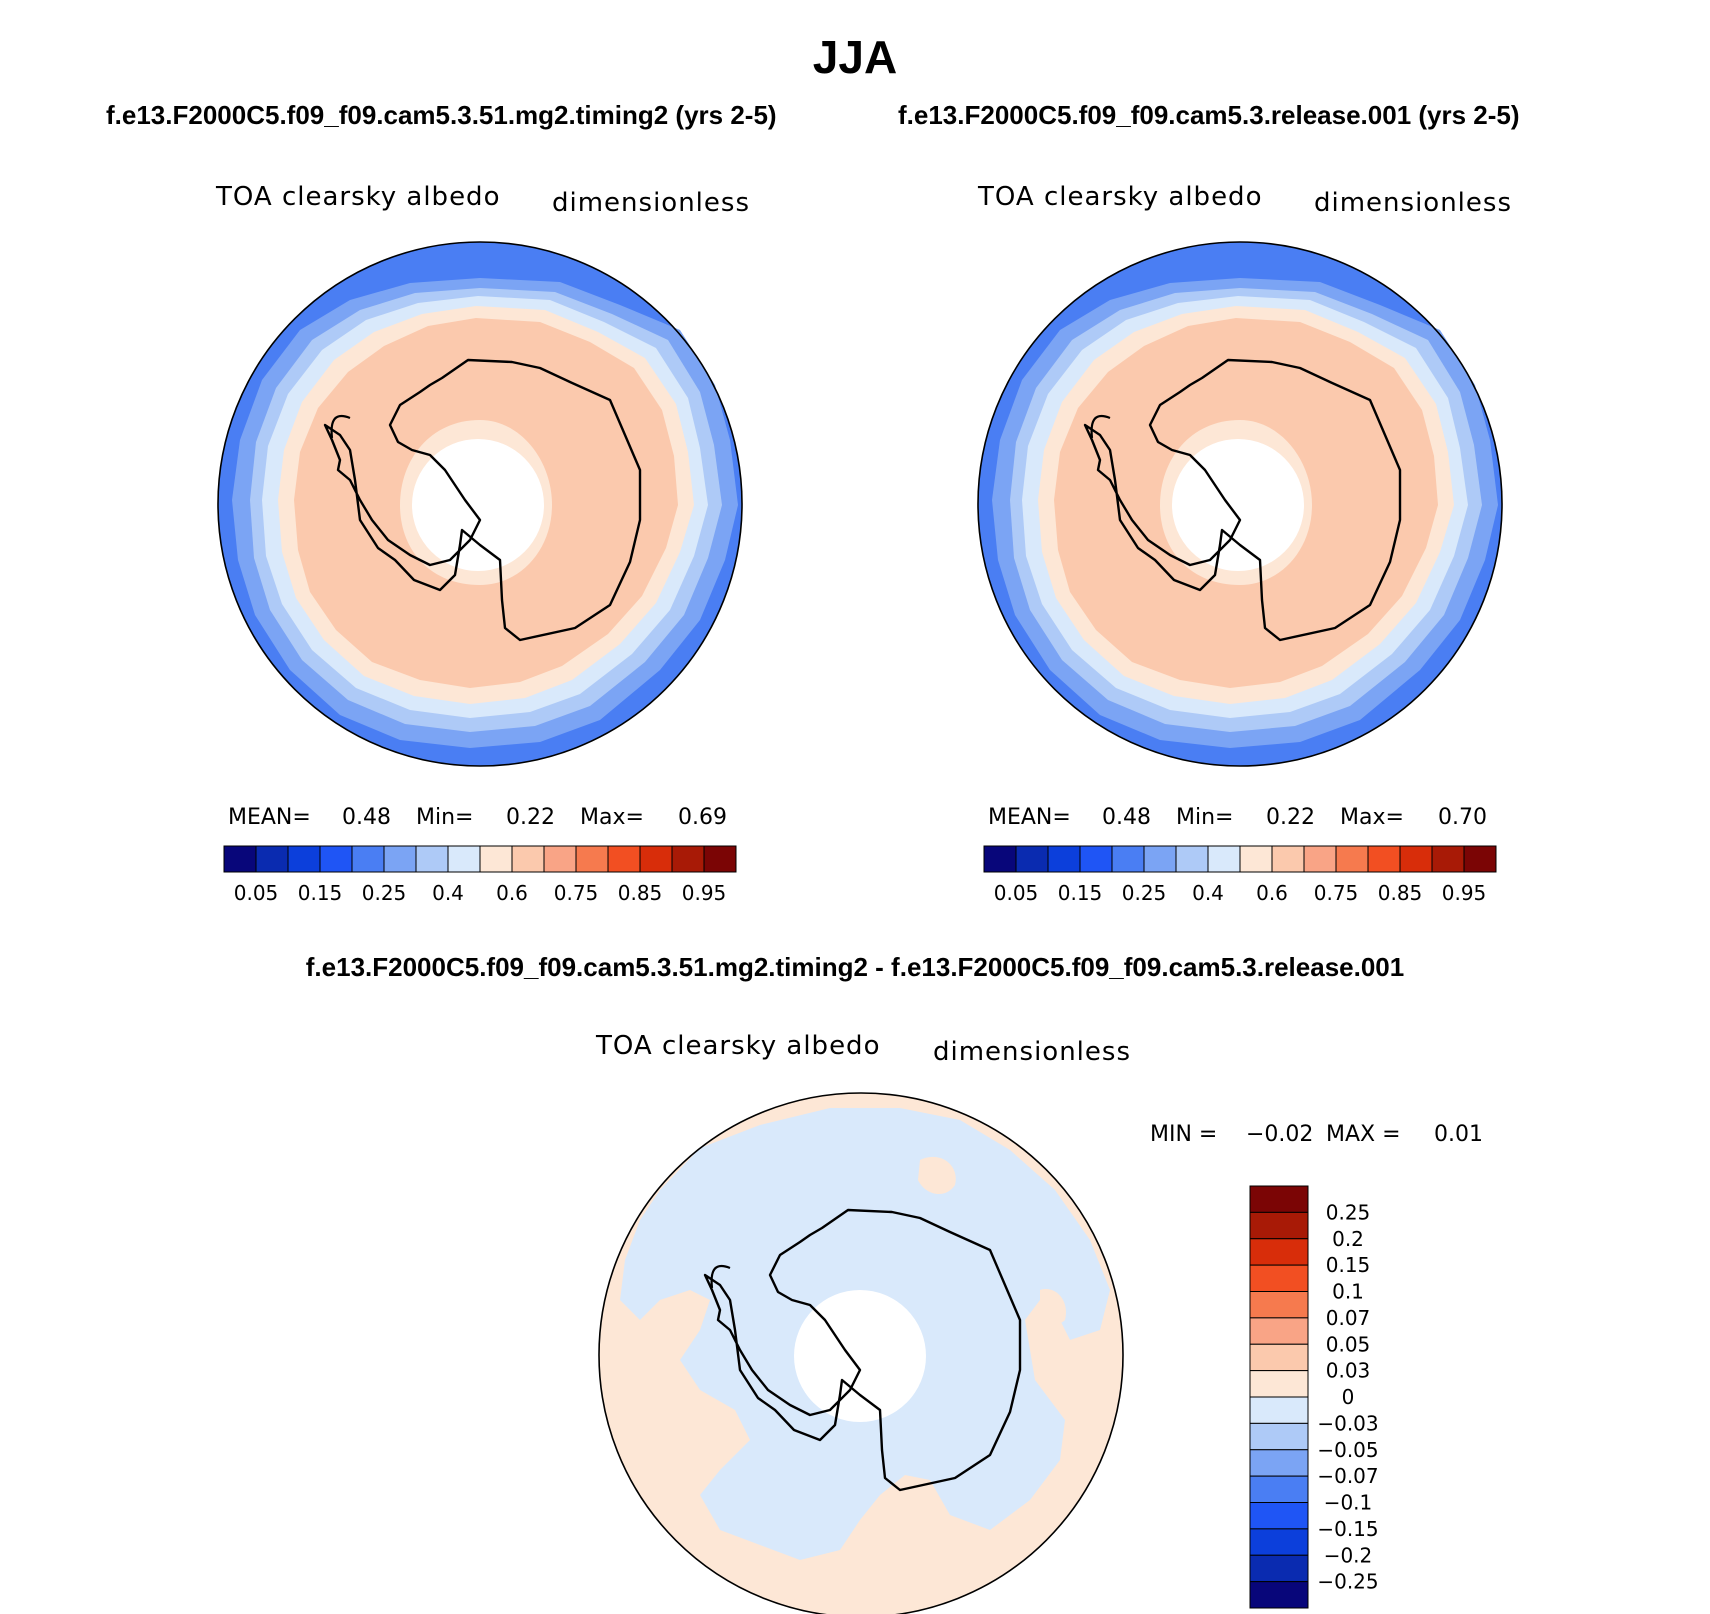  Describe the element at coordinates (1205, 817) in the screenshot. I see `panel-2-min-label: Min=` at that location.